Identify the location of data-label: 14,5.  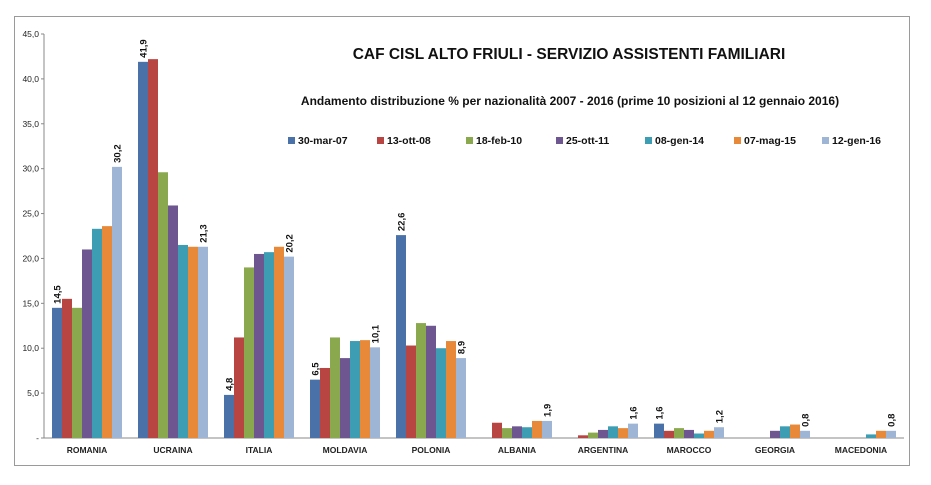
(58, 294).